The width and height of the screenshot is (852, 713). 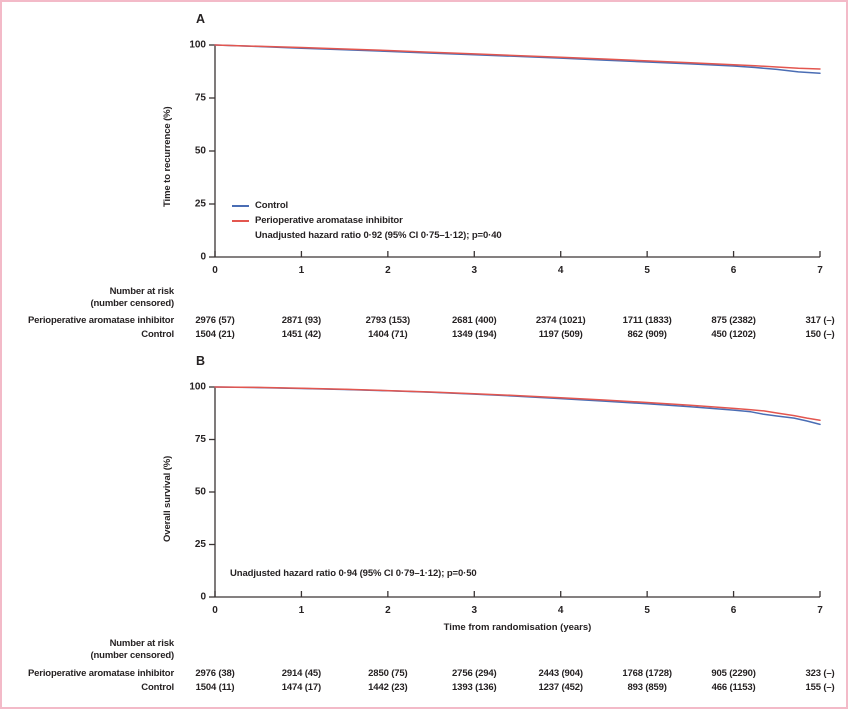 I want to click on risk-value: 150 (–), so click(x=820, y=334).